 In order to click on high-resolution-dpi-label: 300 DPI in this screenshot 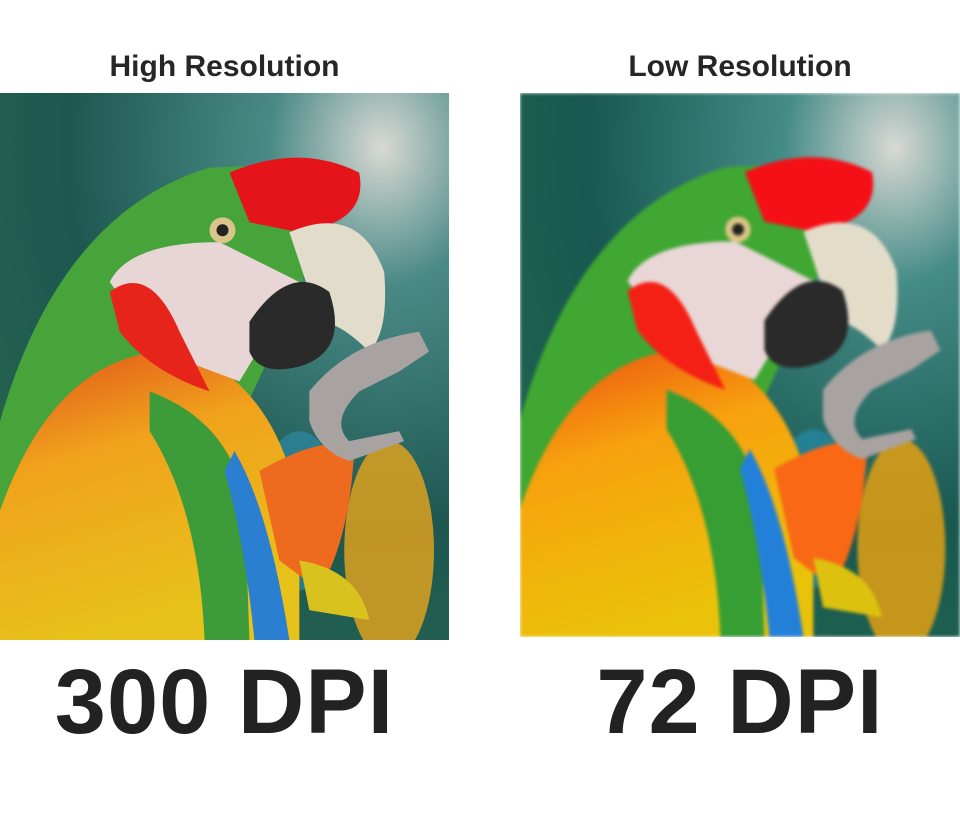, I will do `click(224, 702)`.